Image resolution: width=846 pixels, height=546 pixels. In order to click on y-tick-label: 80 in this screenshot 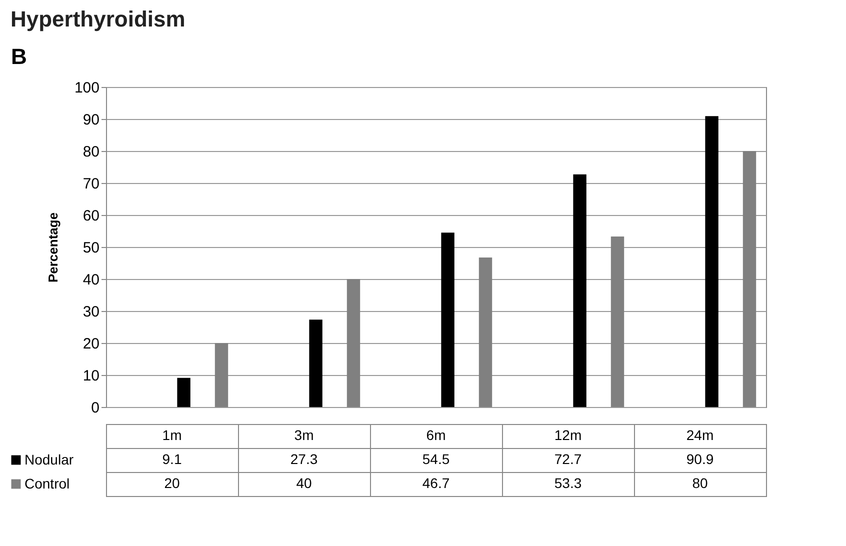, I will do `click(91, 152)`.